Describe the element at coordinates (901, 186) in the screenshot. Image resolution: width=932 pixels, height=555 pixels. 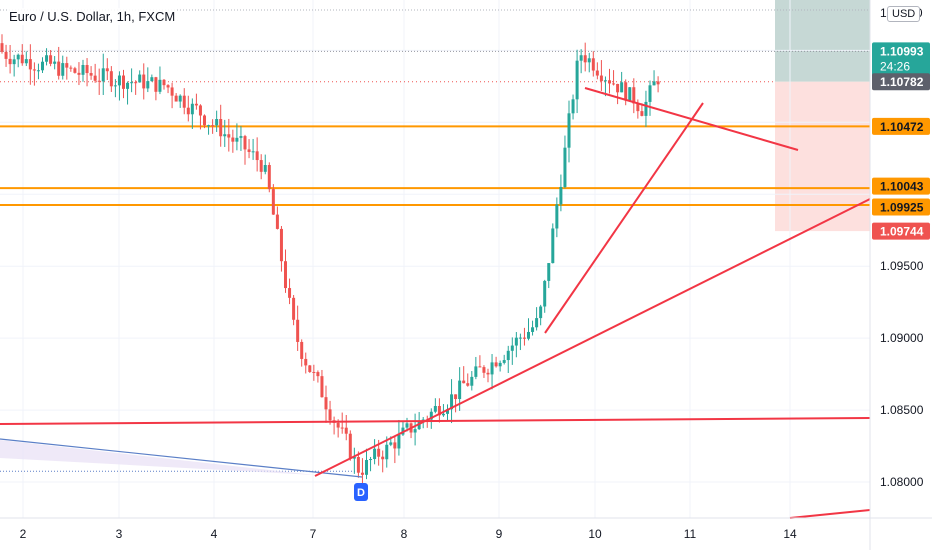
I see `price-label-level: 1.10043` at that location.